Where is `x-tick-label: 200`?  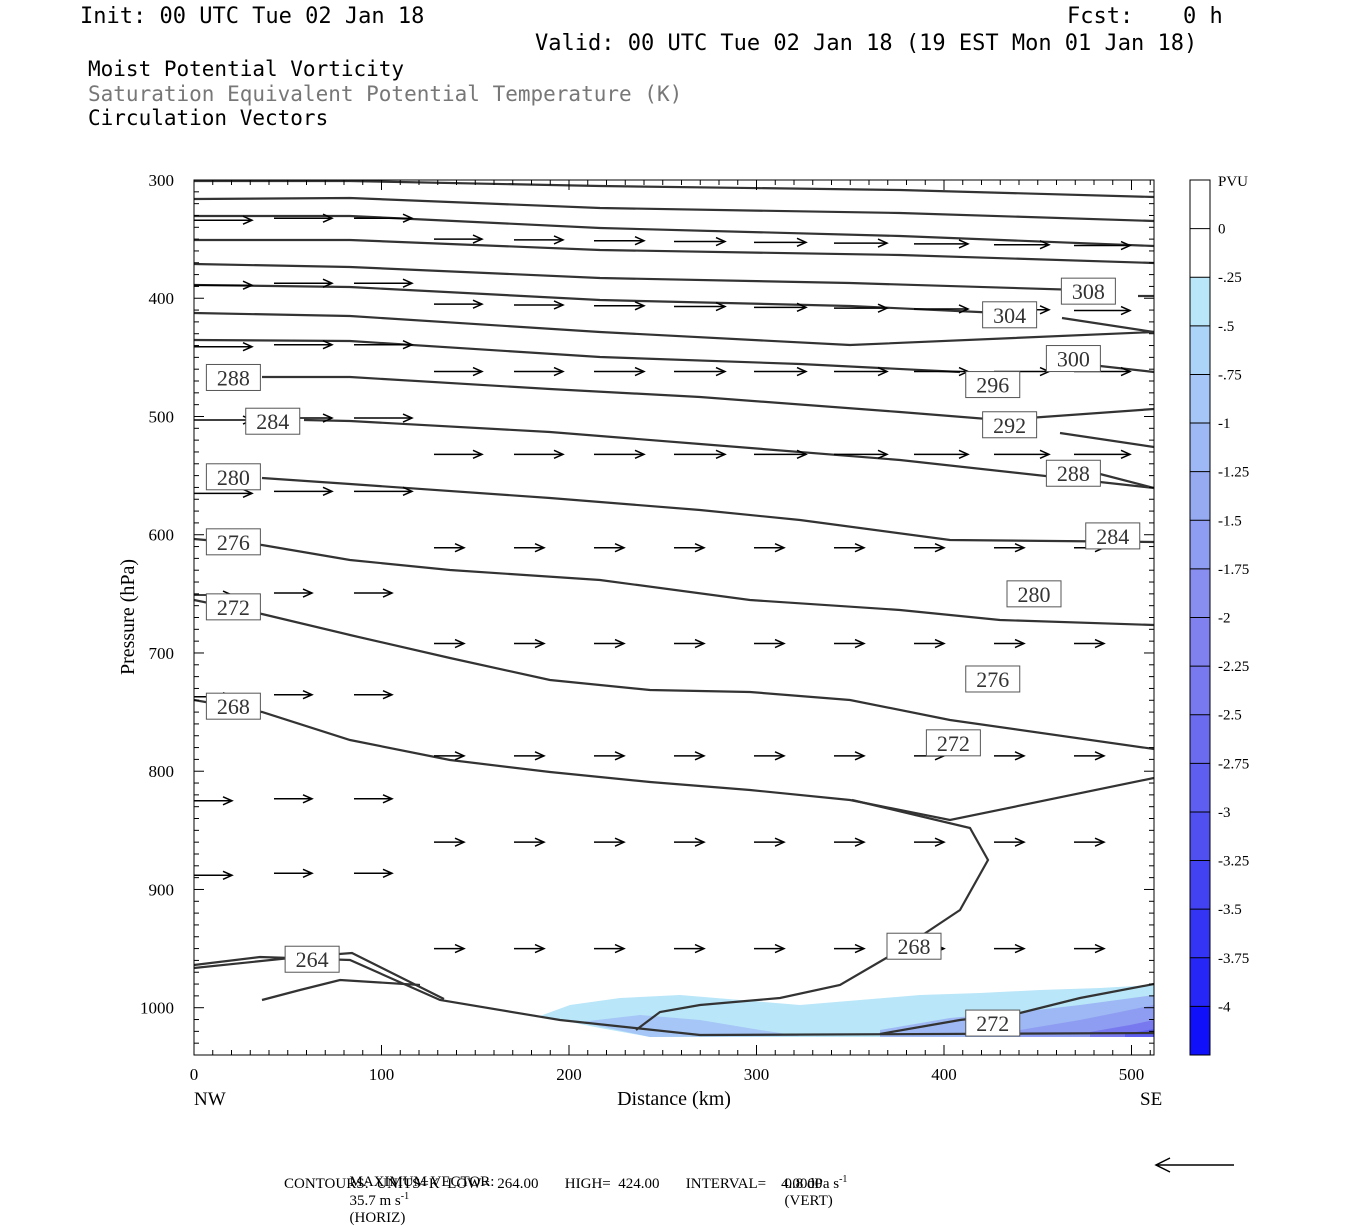 x-tick-label: 200 is located at coordinates (569, 1074).